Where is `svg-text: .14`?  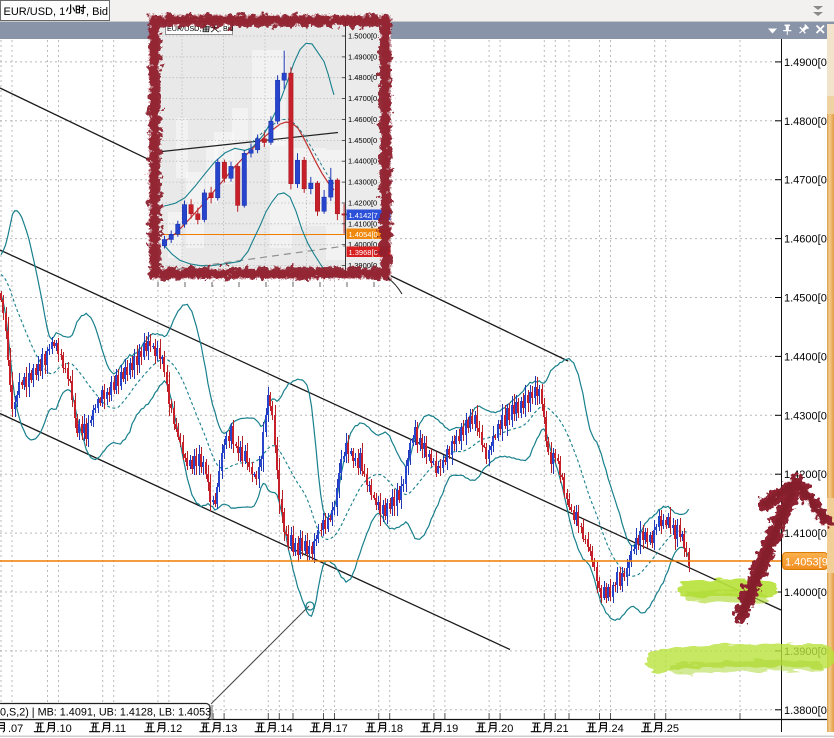 svg-text: .14 is located at coordinates (284, 729).